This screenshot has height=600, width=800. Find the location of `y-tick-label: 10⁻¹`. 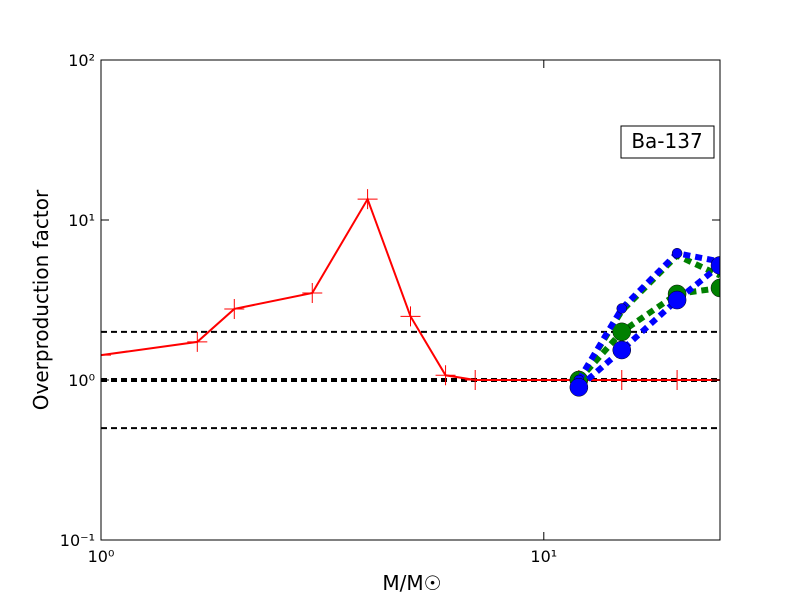

y-tick-label: 10⁻¹ is located at coordinates (77, 540).